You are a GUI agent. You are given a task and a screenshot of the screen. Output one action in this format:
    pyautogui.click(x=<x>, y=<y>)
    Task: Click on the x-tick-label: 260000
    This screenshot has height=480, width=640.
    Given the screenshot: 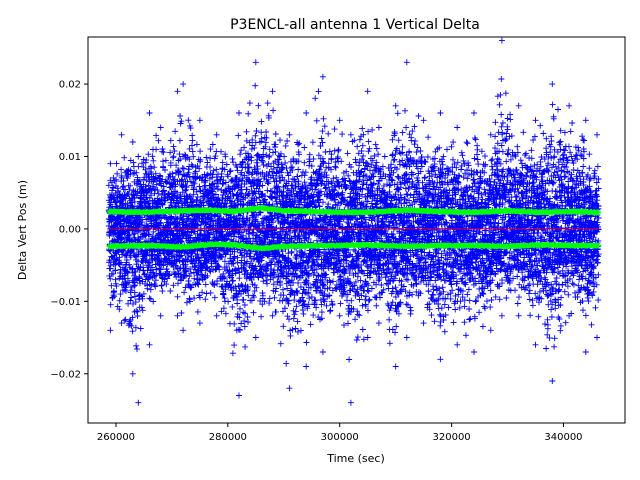 What is the action you would take?
    pyautogui.click(x=116, y=437)
    